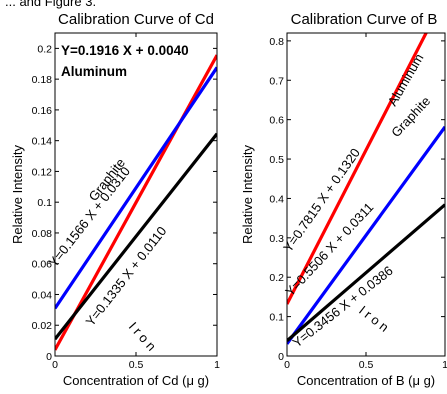 The width and height of the screenshot is (447, 394). Describe the element at coordinates (42, 234) in the screenshot. I see `y-tick-label: 0.08` at that location.